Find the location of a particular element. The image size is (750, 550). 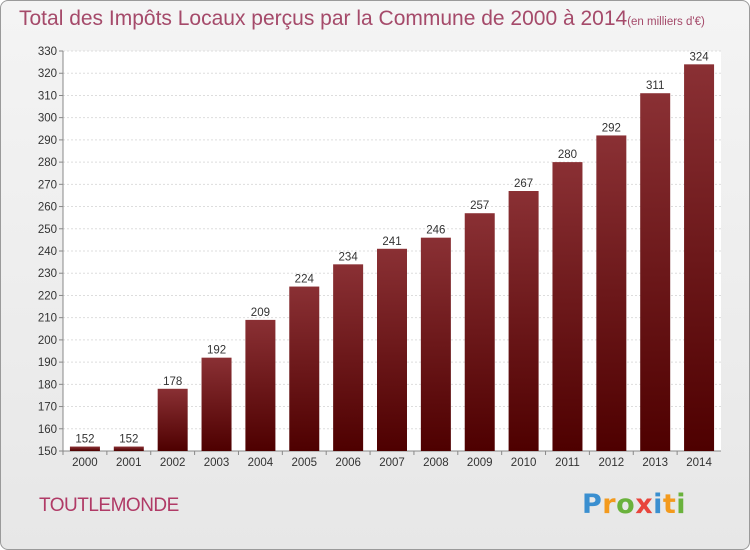

proxiti-logo: Proxiti is located at coordinates (634, 504).